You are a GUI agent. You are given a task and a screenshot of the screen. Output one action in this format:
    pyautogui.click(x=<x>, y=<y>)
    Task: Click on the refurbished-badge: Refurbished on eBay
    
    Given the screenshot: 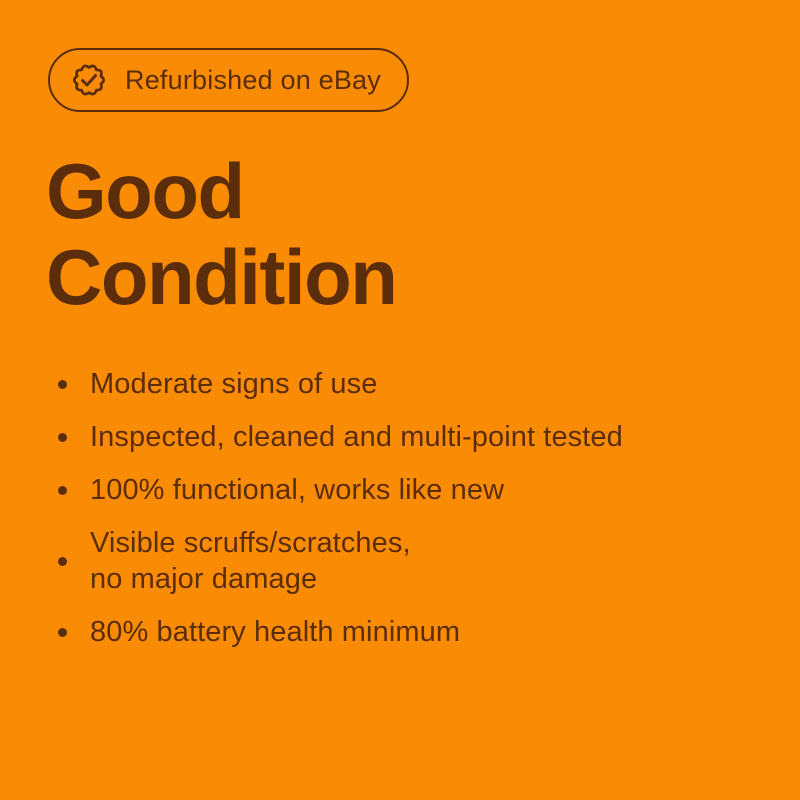 What is the action you would take?
    pyautogui.click(x=228, y=80)
    